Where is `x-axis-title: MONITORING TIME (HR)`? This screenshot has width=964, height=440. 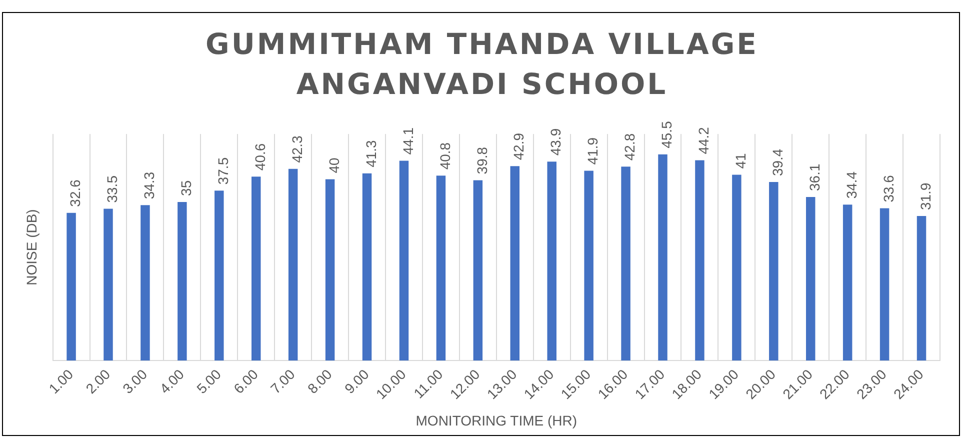 x-axis-title: MONITORING TIME (HR) is located at coordinates (497, 420).